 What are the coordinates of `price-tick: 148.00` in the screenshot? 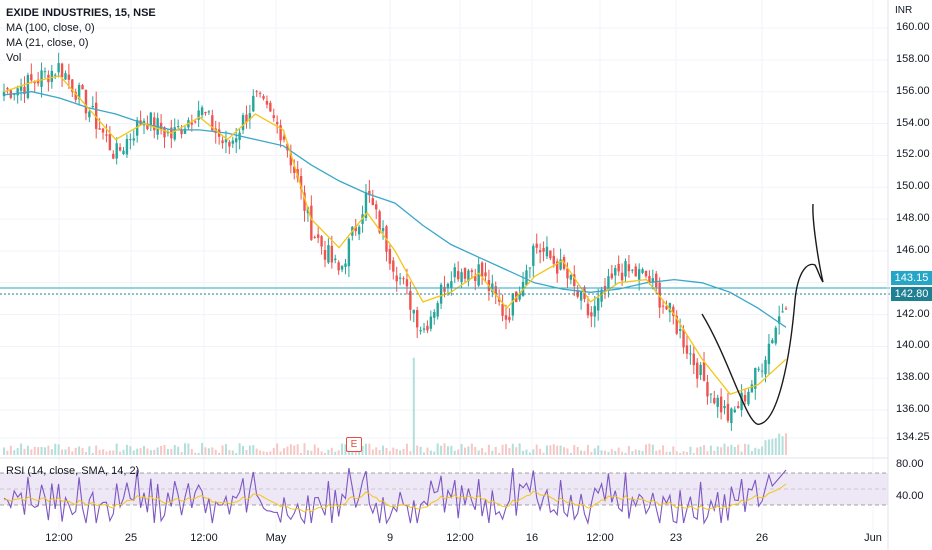 It's located at (913, 218).